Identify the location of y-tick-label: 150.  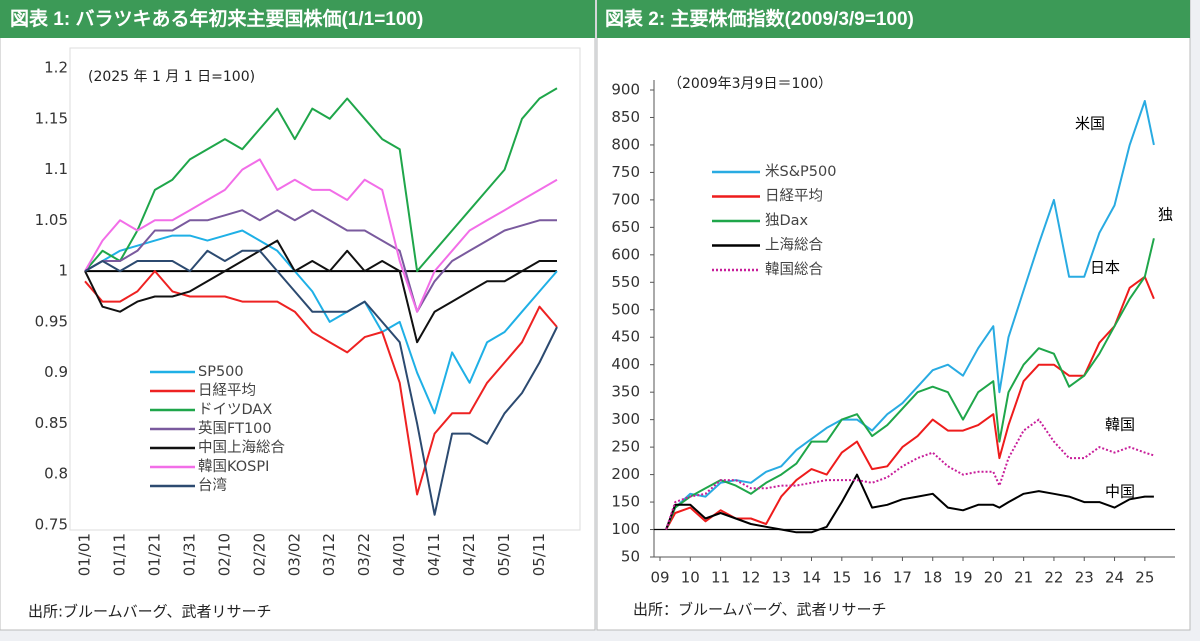
(625, 502).